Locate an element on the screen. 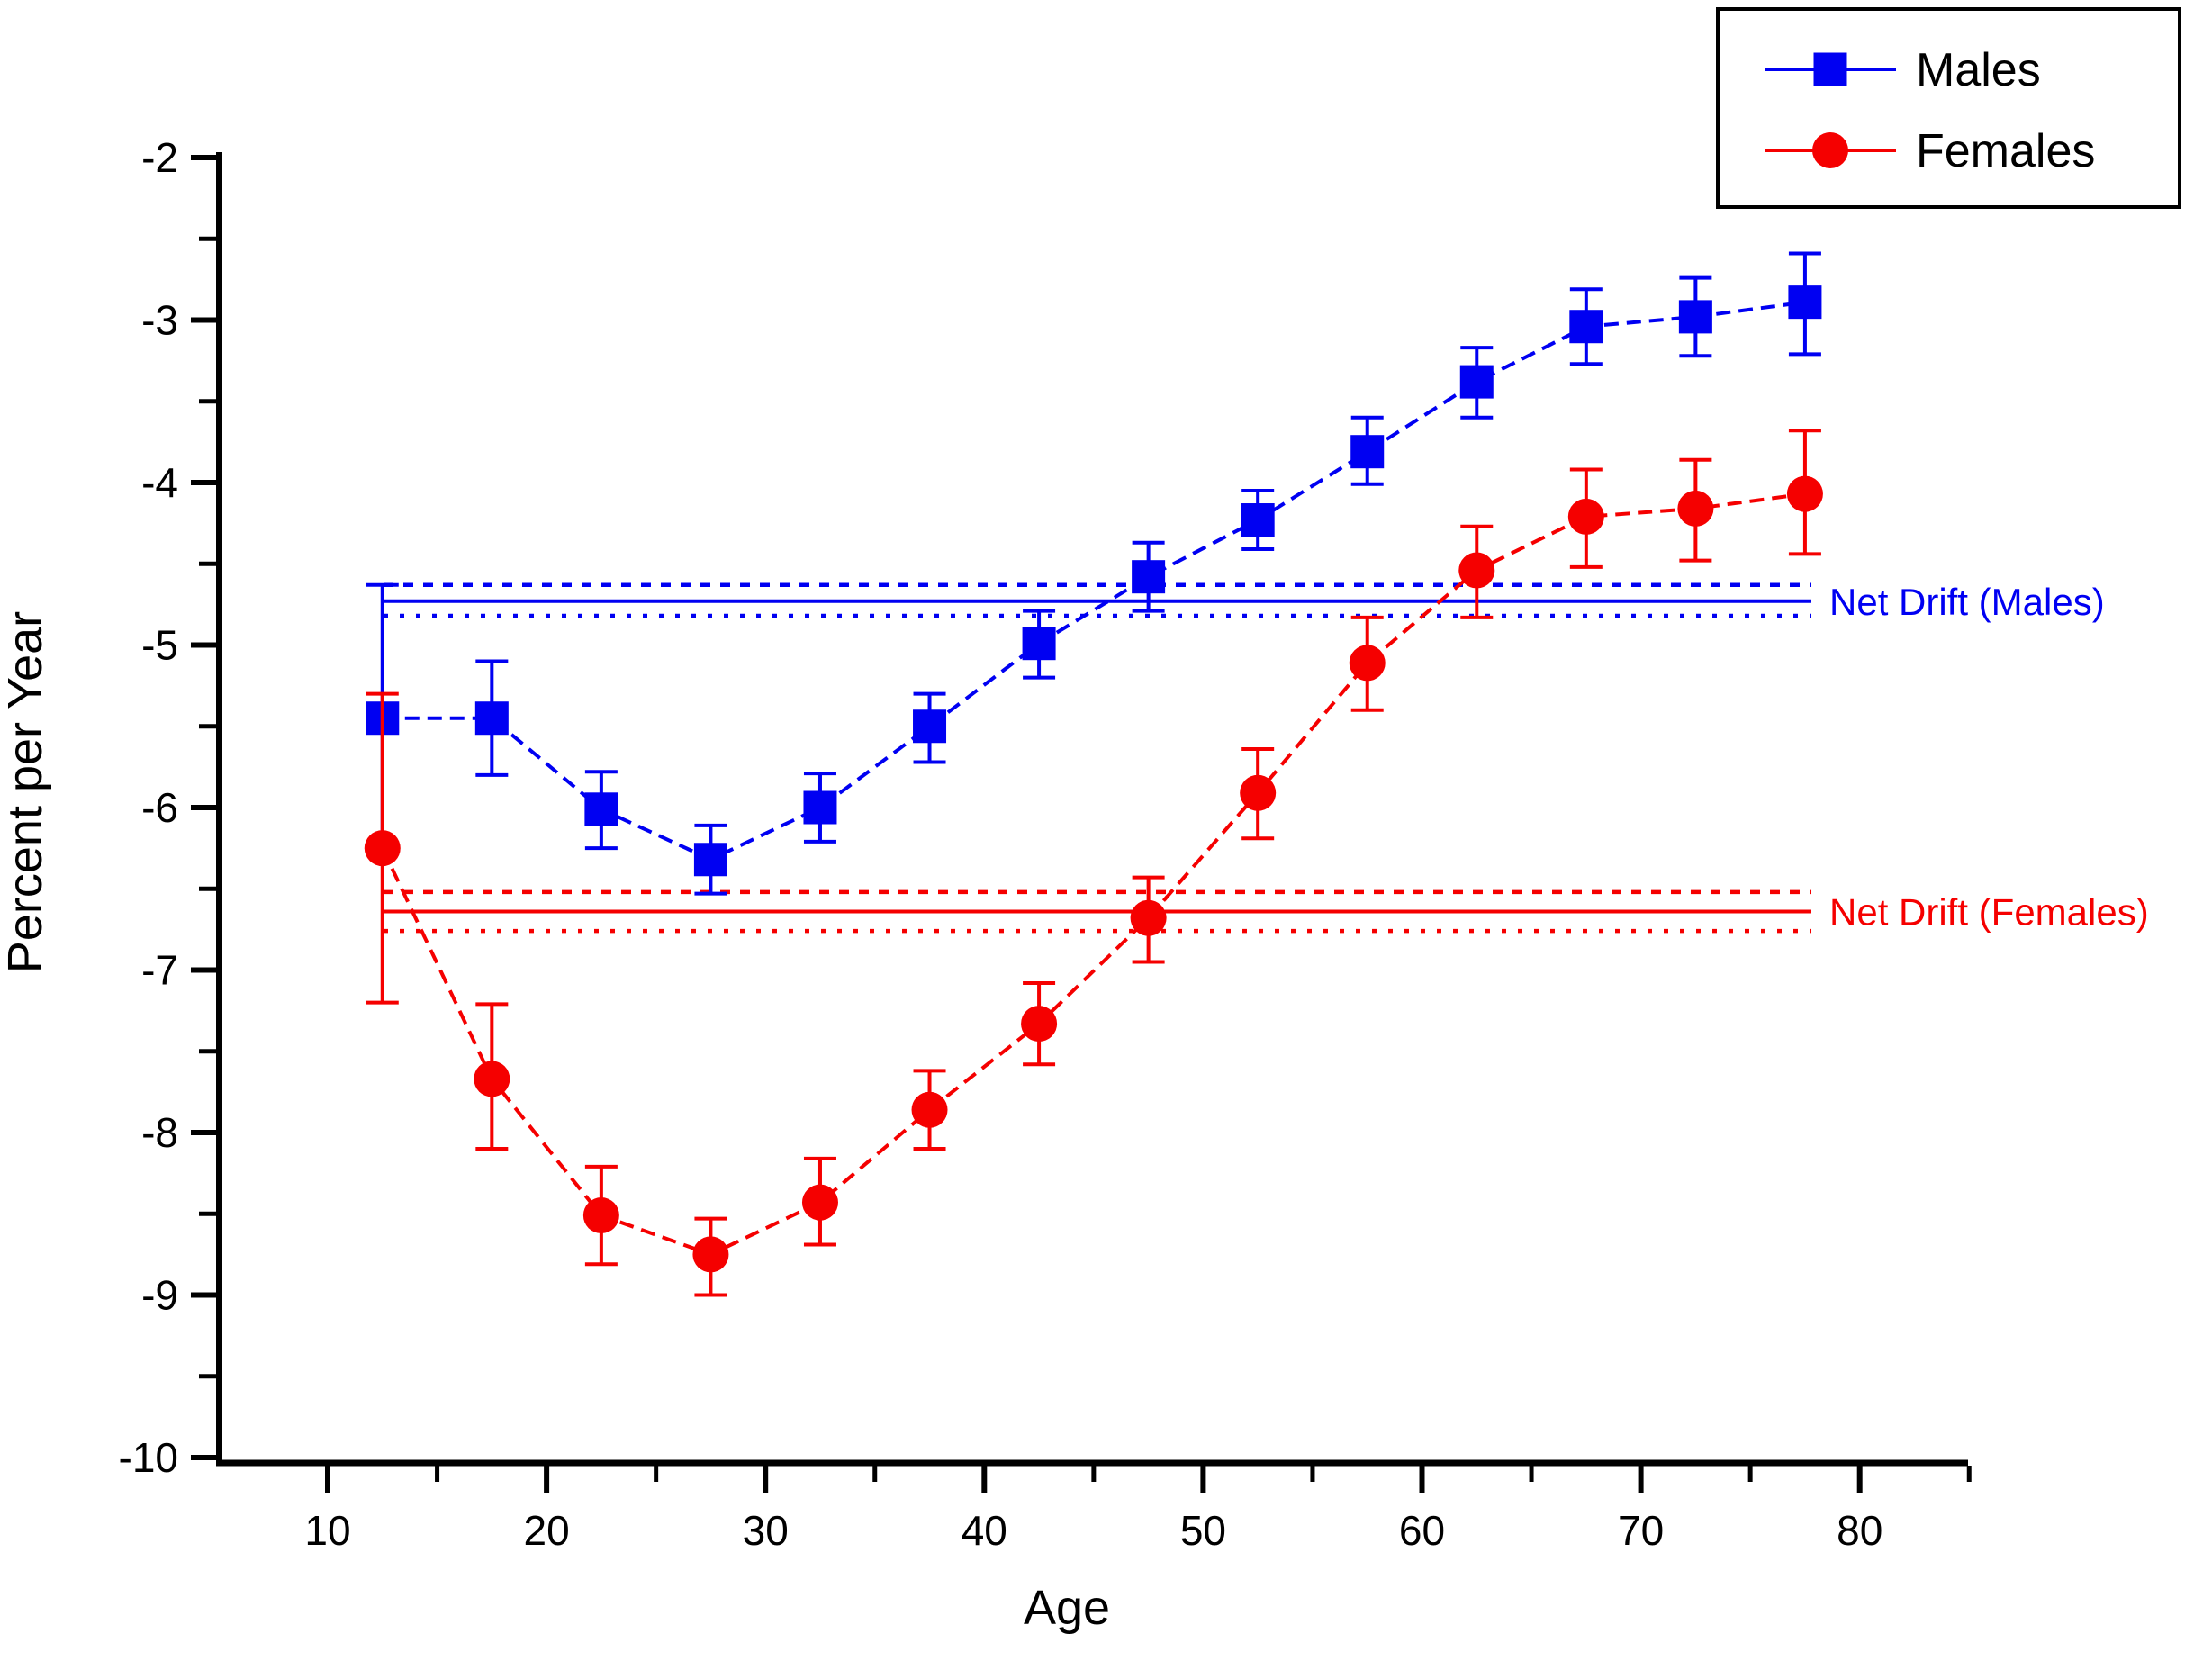 The image size is (2212, 1670). y-tick-label: -5 is located at coordinates (159, 645).